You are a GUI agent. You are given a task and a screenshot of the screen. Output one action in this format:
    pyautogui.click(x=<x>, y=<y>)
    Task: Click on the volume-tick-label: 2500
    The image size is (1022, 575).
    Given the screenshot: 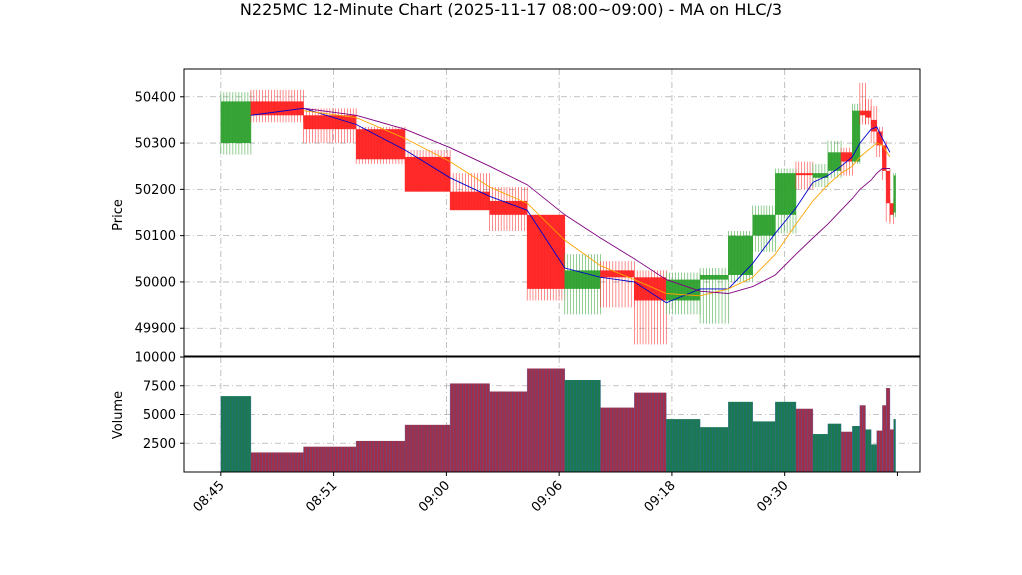 What is the action you would take?
    pyautogui.click(x=159, y=444)
    